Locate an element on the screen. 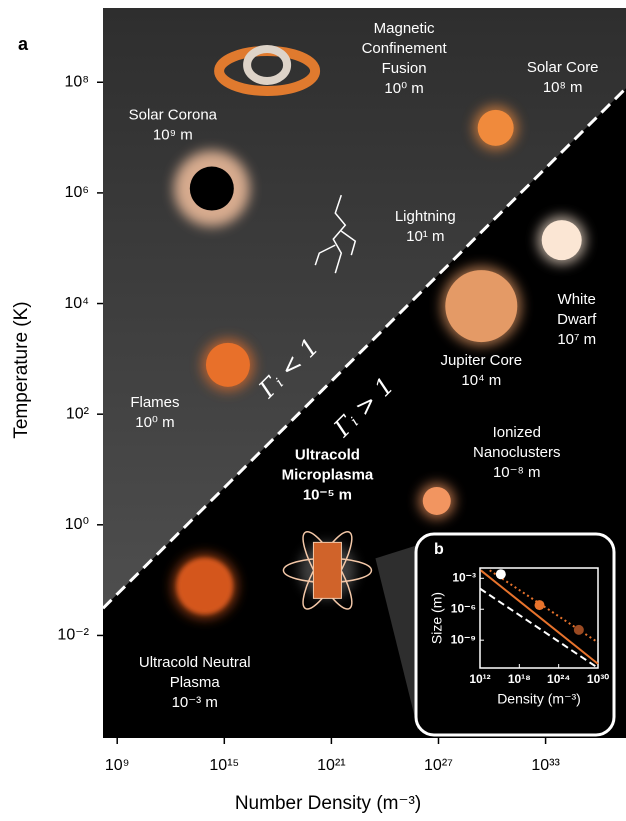 Image resolution: width=626 pixels, height=821 pixels. y-tick-label: 10⁴ is located at coordinates (76, 303).